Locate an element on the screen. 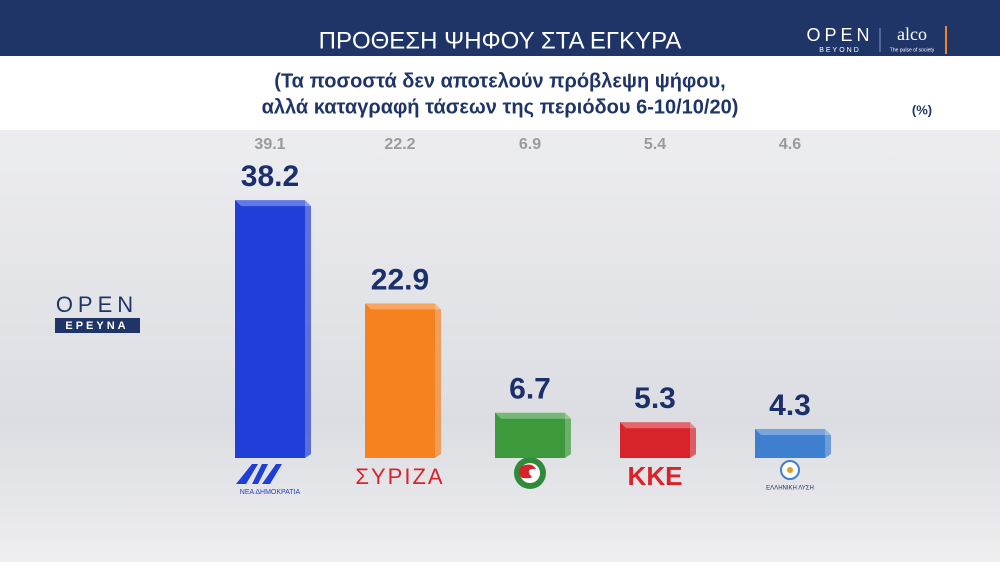 Image resolution: width=1000 pixels, height=562 pixels. value-label: 4.3 is located at coordinates (790, 405).